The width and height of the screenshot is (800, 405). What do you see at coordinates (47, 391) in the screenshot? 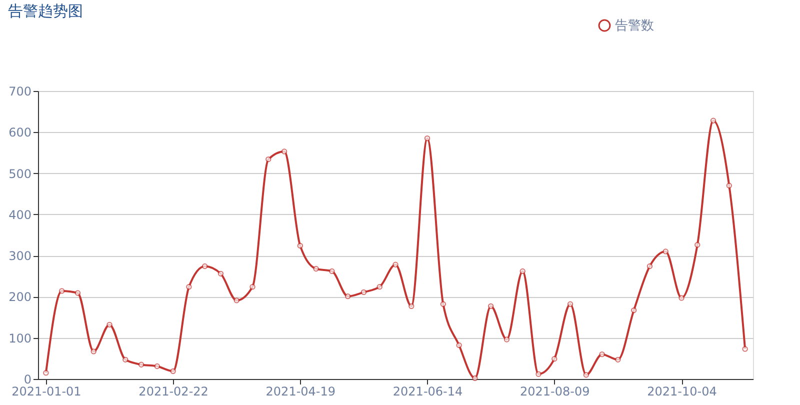
I see `x-tick-label: 2021-01-01` at bounding box center [47, 391].